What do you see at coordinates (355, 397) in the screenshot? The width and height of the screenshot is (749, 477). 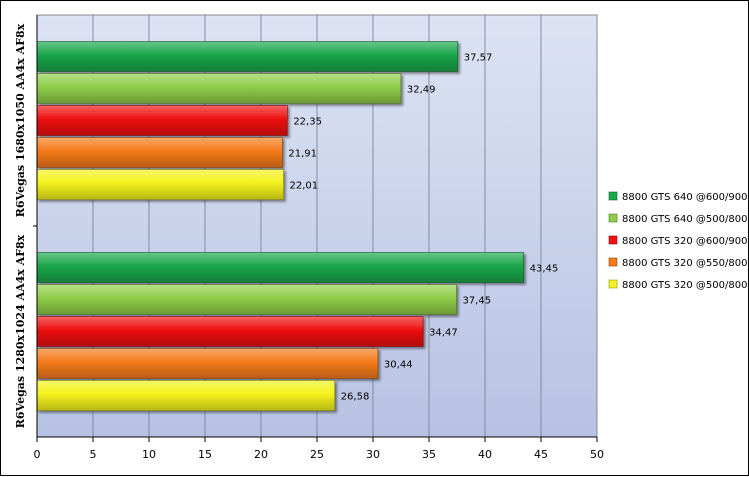 I see `data-label: 26,58` at bounding box center [355, 397].